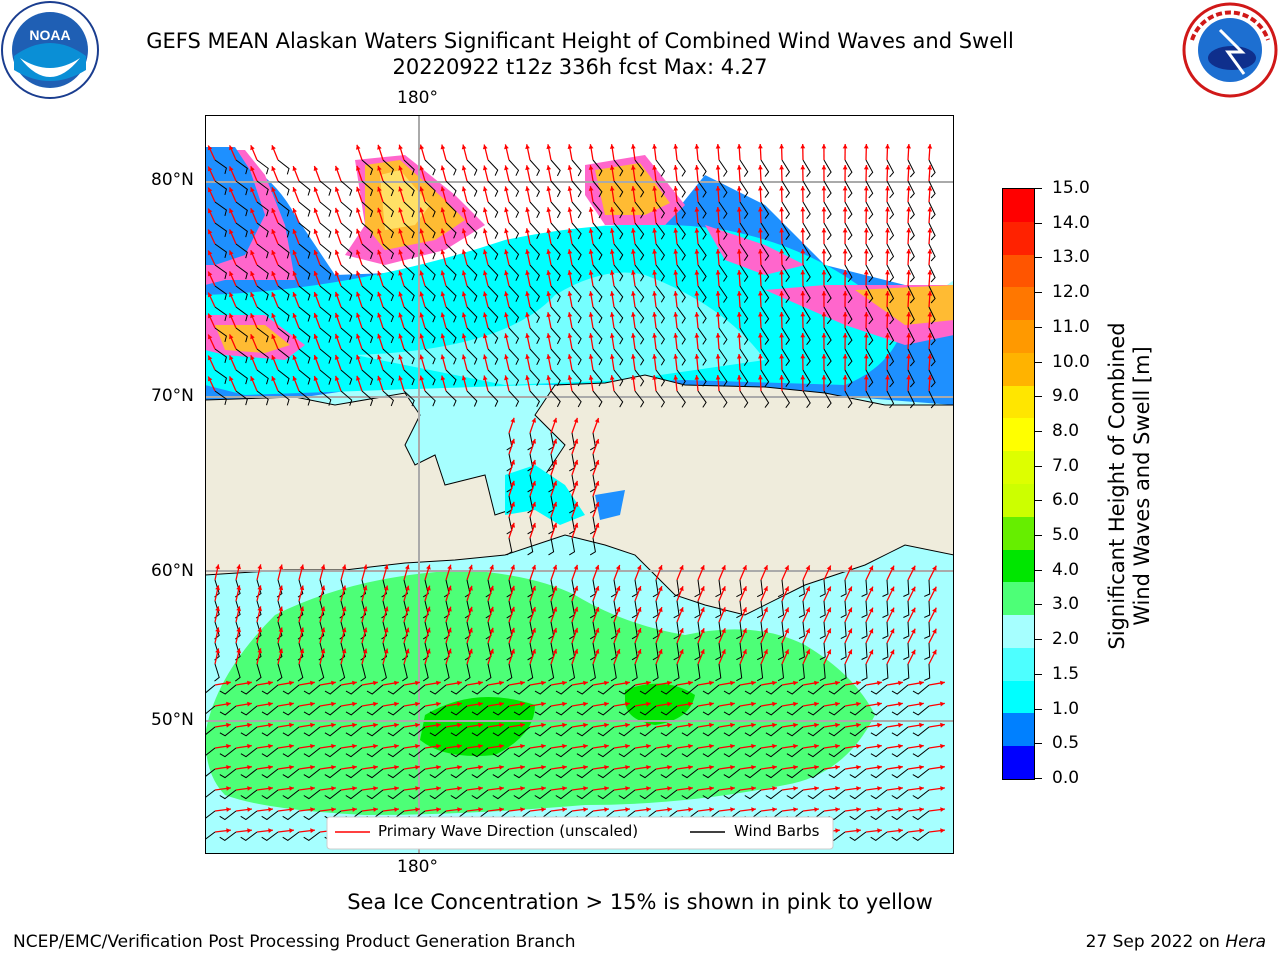 The height and width of the screenshot is (960, 1280). Describe the element at coordinates (172, 571) in the screenshot. I see `lat-label-60: 60°N` at that location.